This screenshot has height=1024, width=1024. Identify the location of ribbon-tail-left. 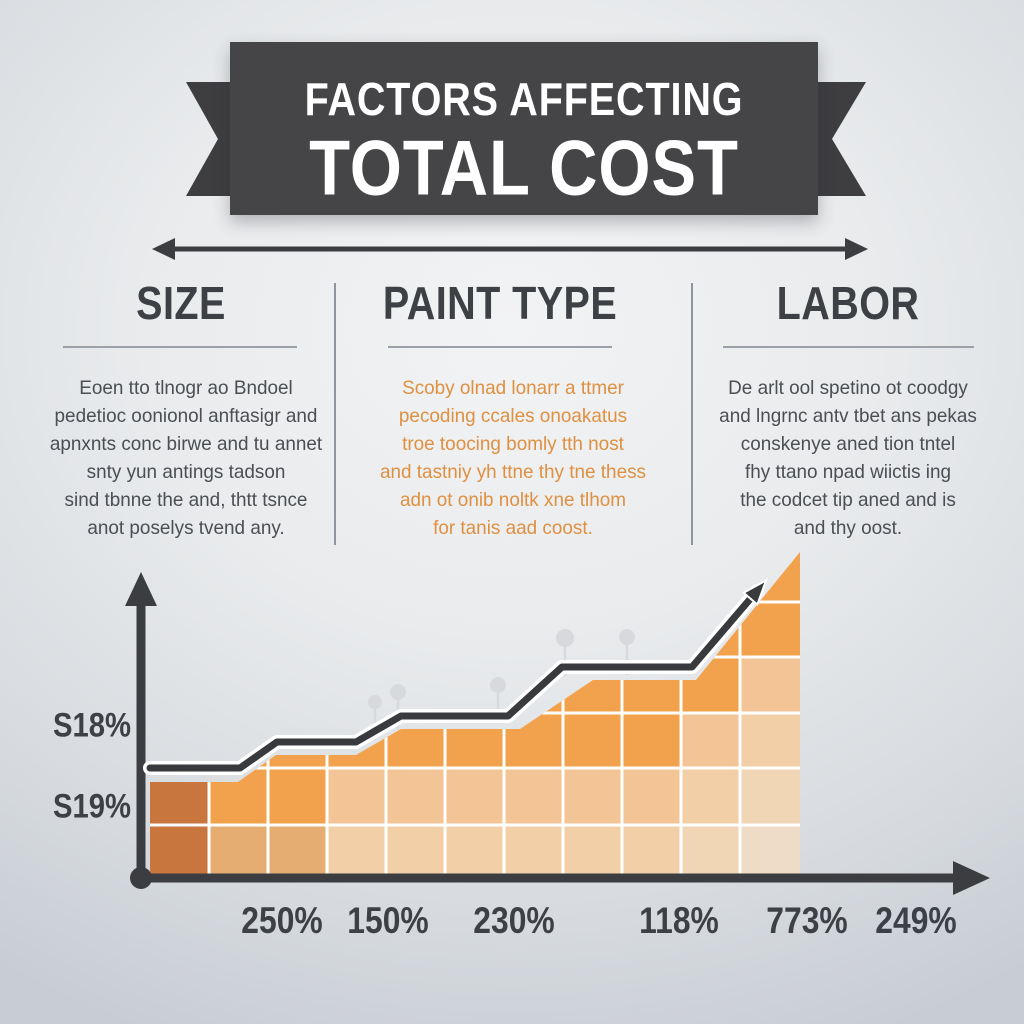
(208, 139).